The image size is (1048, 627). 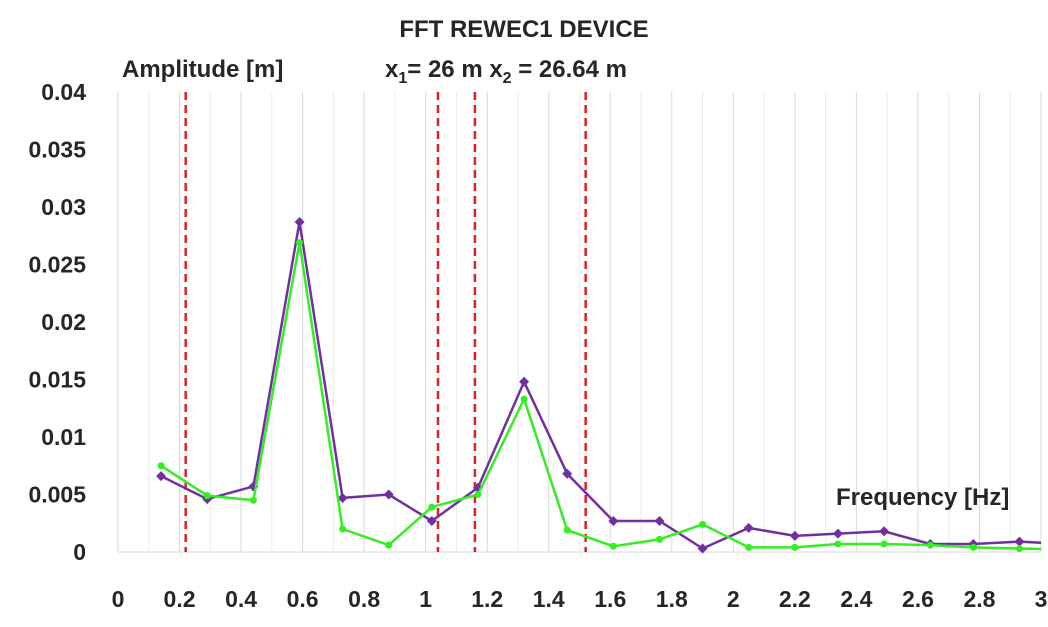 What do you see at coordinates (364, 599) in the screenshot?
I see `x-tick-label: 0.8` at bounding box center [364, 599].